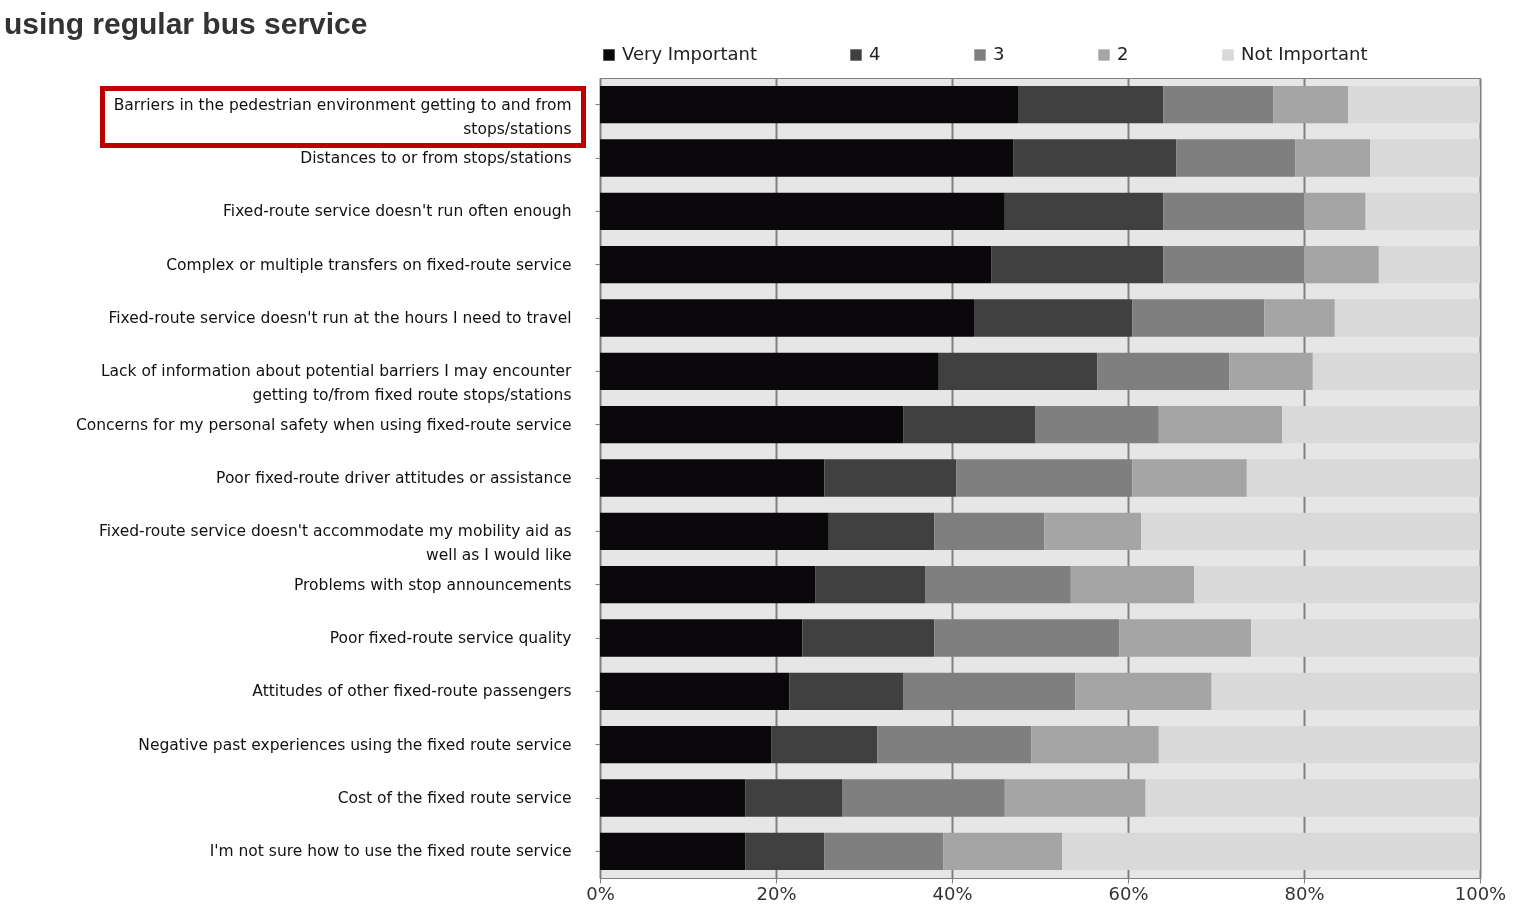 The width and height of the screenshot is (1527, 913). Describe the element at coordinates (875, 53) in the screenshot. I see `legend-label: 4` at that location.